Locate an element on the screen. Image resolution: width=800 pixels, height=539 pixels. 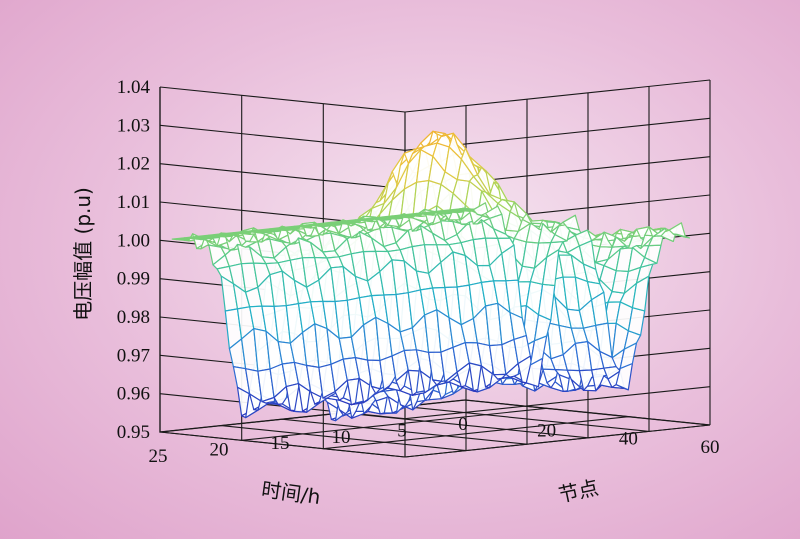
z-tick-label: 0.99 is located at coordinates (133, 279).